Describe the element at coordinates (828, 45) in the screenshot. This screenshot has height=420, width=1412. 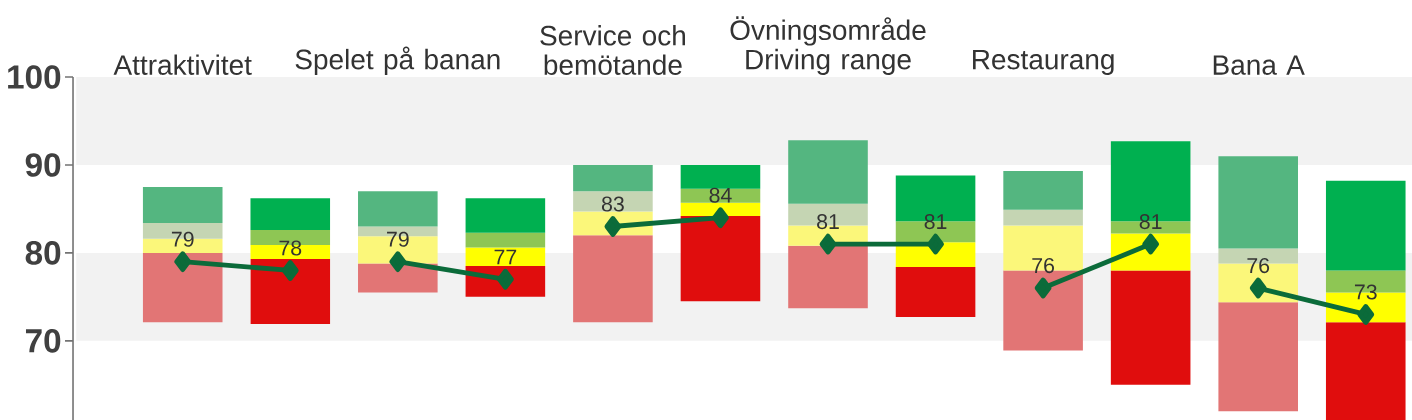
I see `x-tick-label: Övningsområde Driving range` at that location.